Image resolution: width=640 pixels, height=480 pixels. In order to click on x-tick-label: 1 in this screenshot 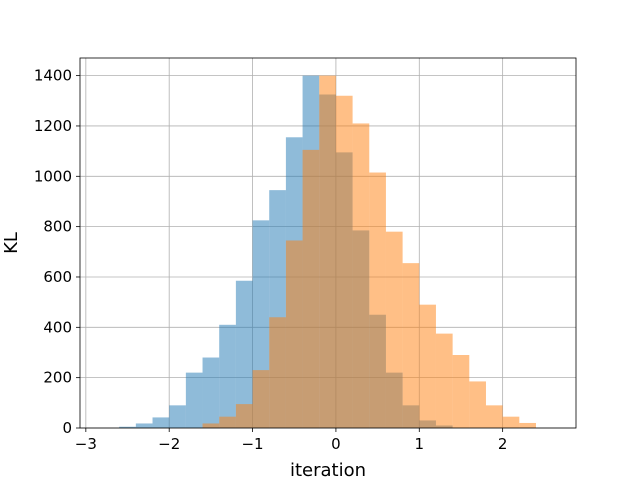, I will do `click(420, 444)`.